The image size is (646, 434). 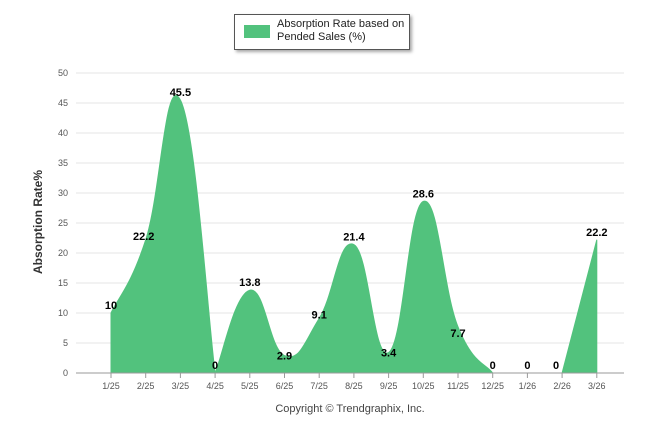 What do you see at coordinates (389, 386) in the screenshot?
I see `x-tick-label: 9/25` at bounding box center [389, 386].